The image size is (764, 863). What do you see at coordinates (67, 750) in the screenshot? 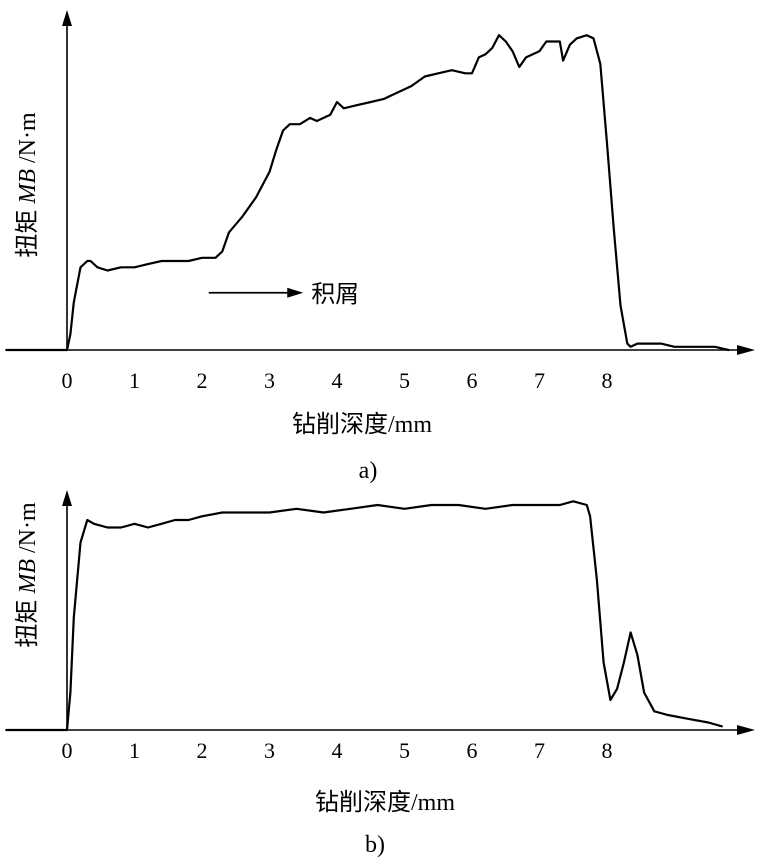
I see `panel-b-x-tick-label: 0` at bounding box center [67, 750].